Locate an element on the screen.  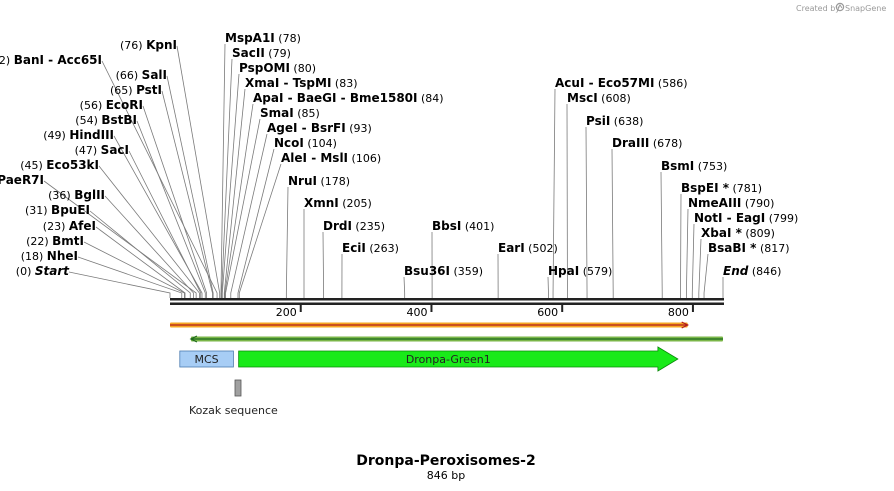
enzyme-name: PaeR7I is located at coordinates (22, 180).